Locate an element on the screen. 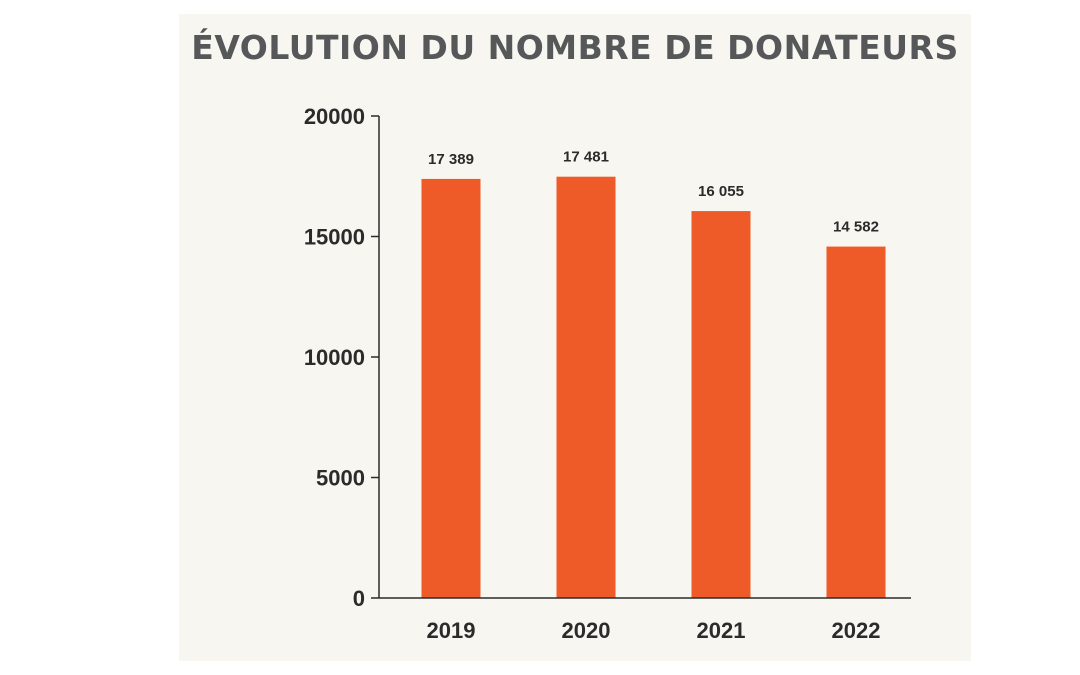  bar-2021 is located at coordinates (721, 404).